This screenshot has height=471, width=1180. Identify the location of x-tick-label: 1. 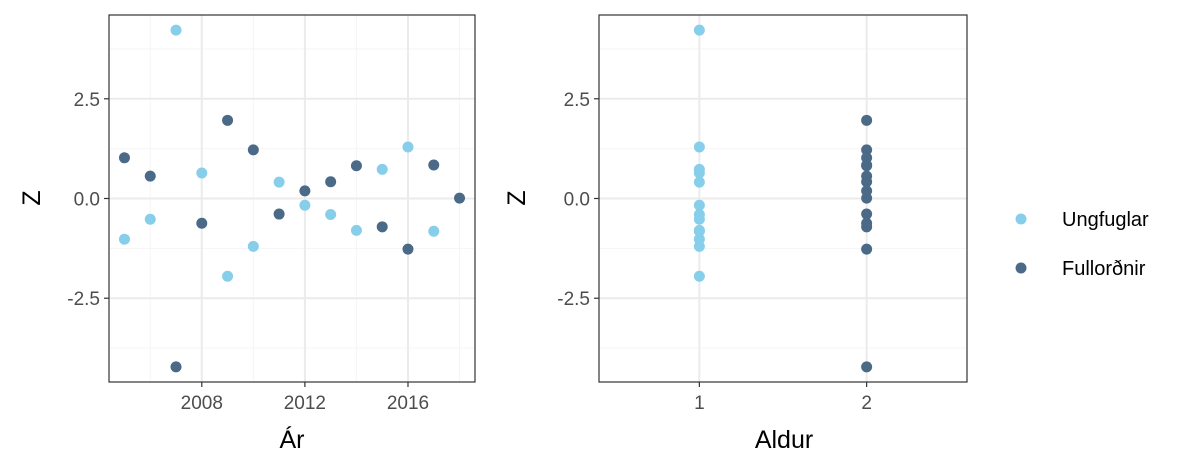
(699, 403).